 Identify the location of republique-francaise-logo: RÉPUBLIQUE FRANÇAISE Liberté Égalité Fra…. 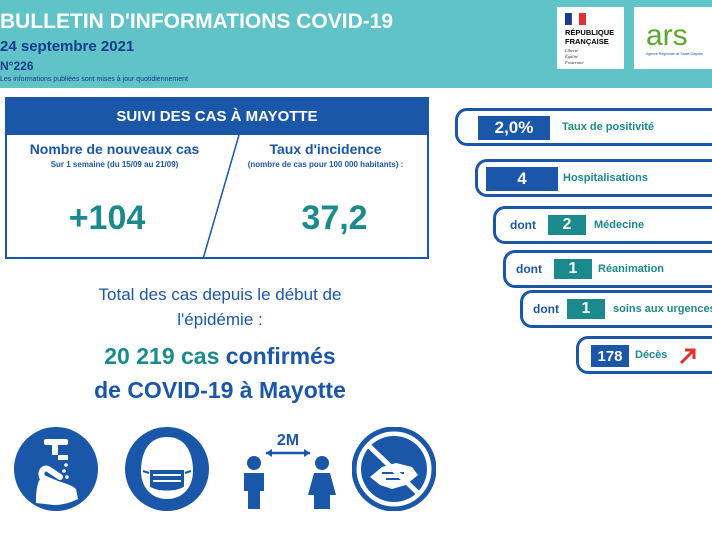
(590, 38).